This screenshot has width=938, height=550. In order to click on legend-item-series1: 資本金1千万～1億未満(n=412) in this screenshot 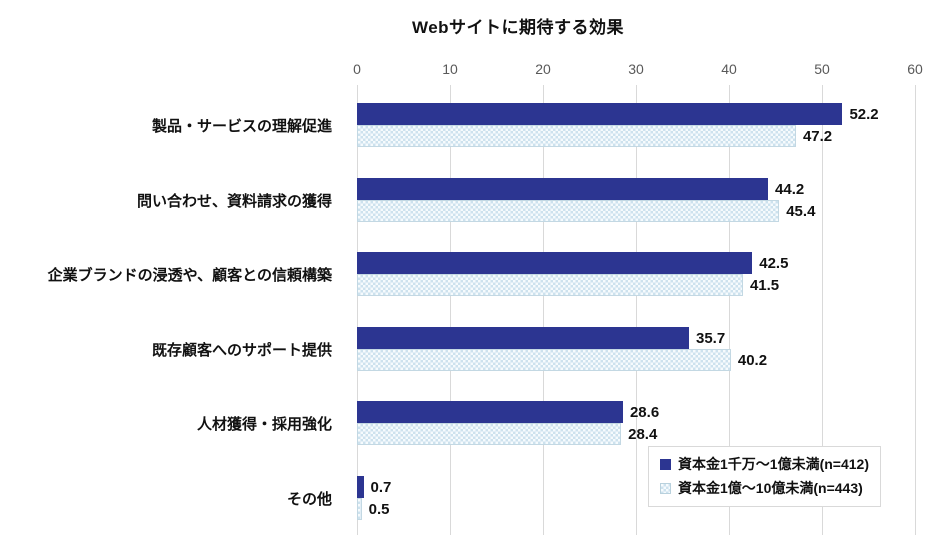, I will do `click(764, 464)`.